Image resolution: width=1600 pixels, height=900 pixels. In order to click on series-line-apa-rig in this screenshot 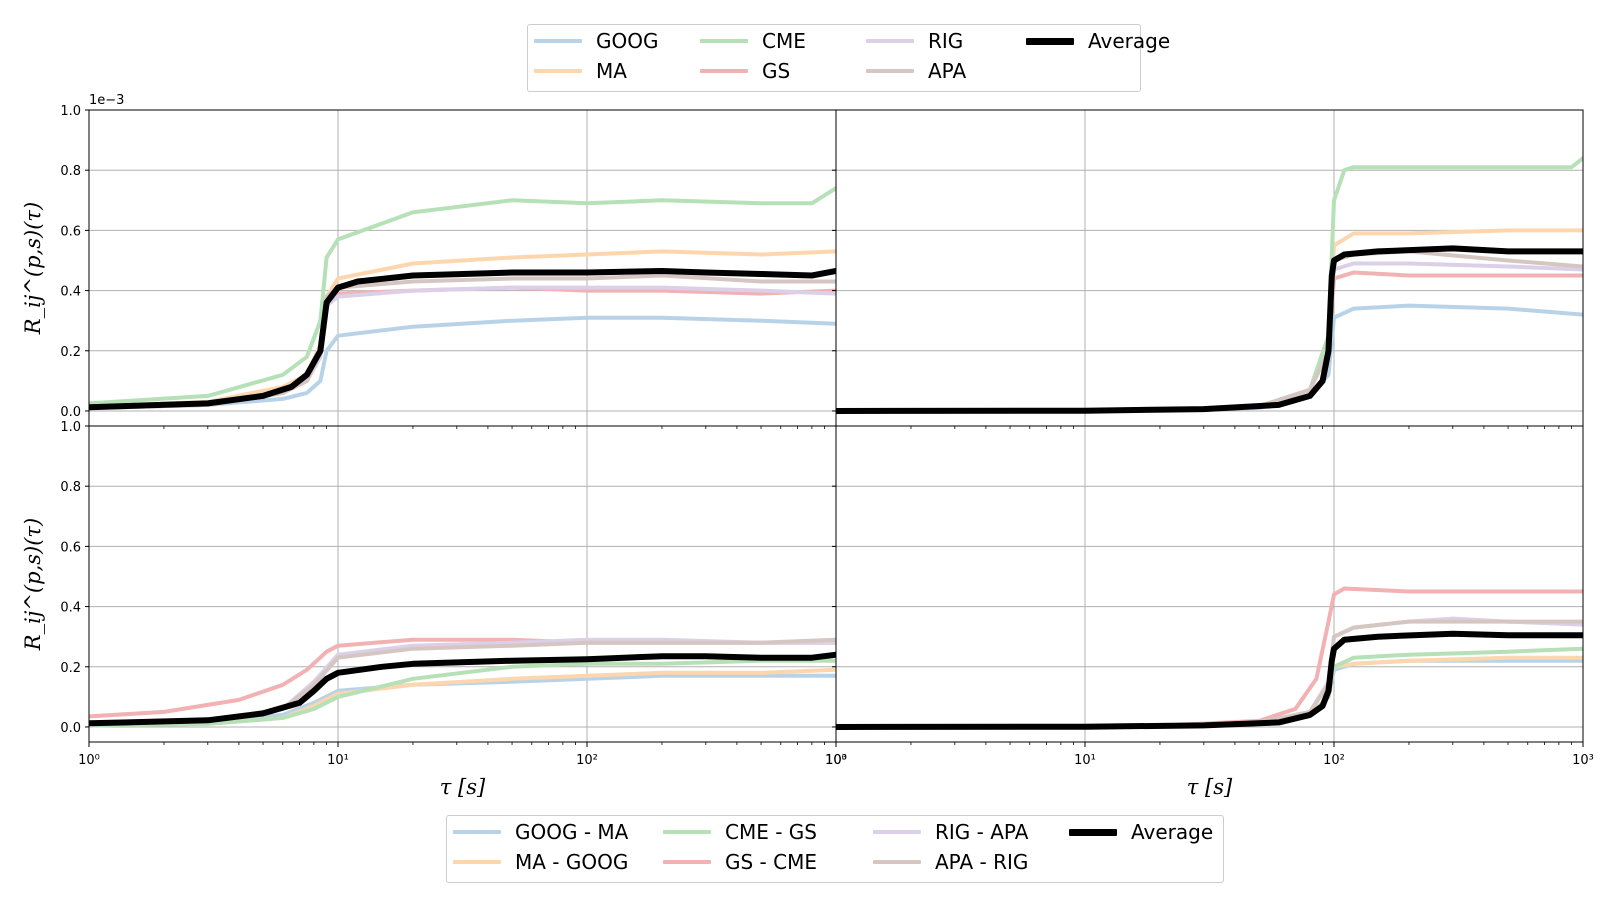, I will do `click(1209, 674)`.